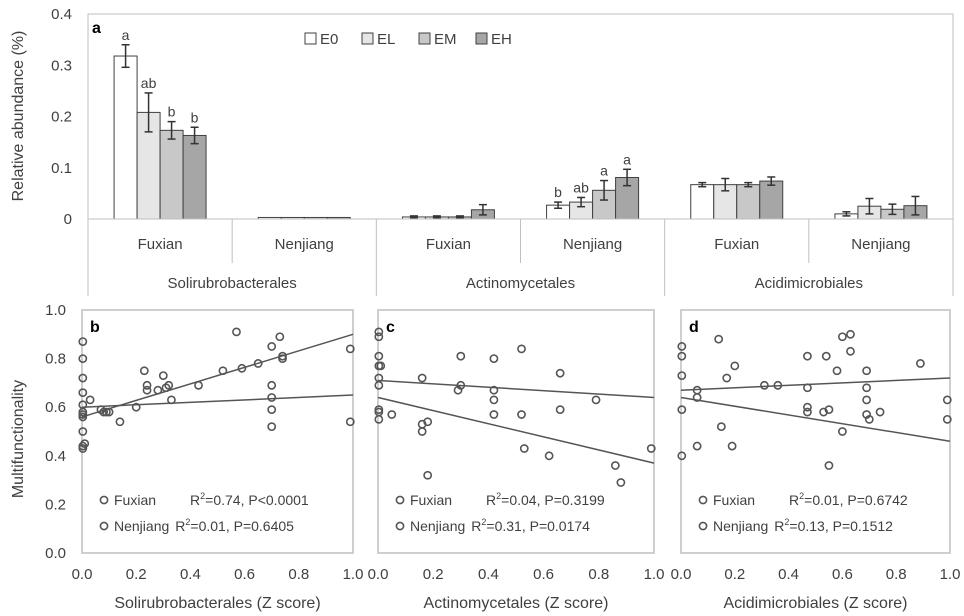 Image resolution: width=964 pixels, height=616 pixels. What do you see at coordinates (61, 168) in the screenshot?
I see `panel-a-y-tick-label: 0.1` at bounding box center [61, 168].